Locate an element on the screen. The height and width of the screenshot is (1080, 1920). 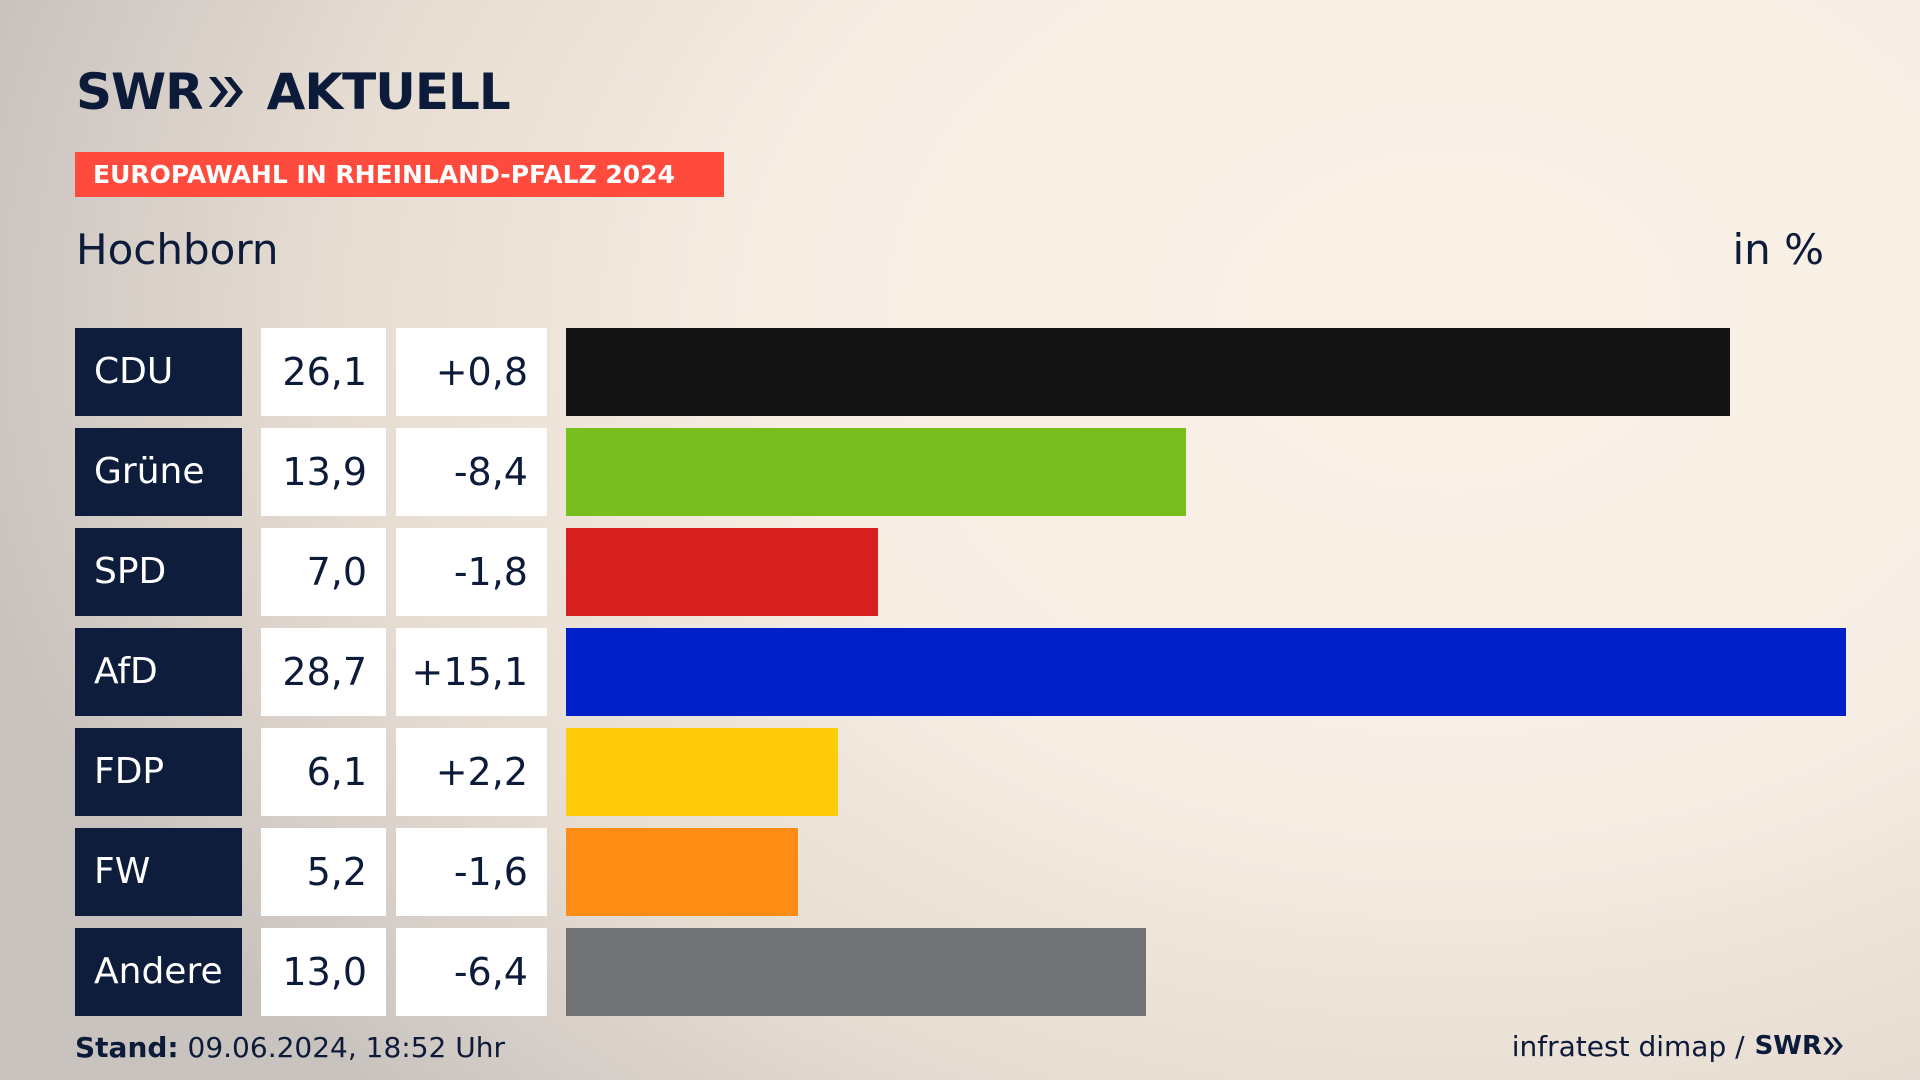
party-label: FDP is located at coordinates (158, 772).